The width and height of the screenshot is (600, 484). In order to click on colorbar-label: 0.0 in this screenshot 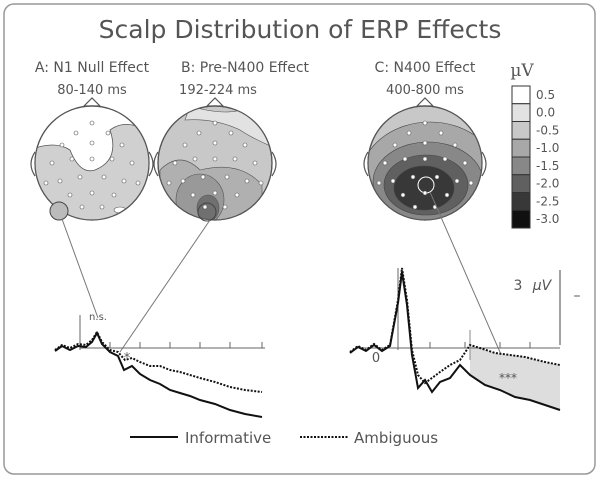, I will do `click(545, 113)`.